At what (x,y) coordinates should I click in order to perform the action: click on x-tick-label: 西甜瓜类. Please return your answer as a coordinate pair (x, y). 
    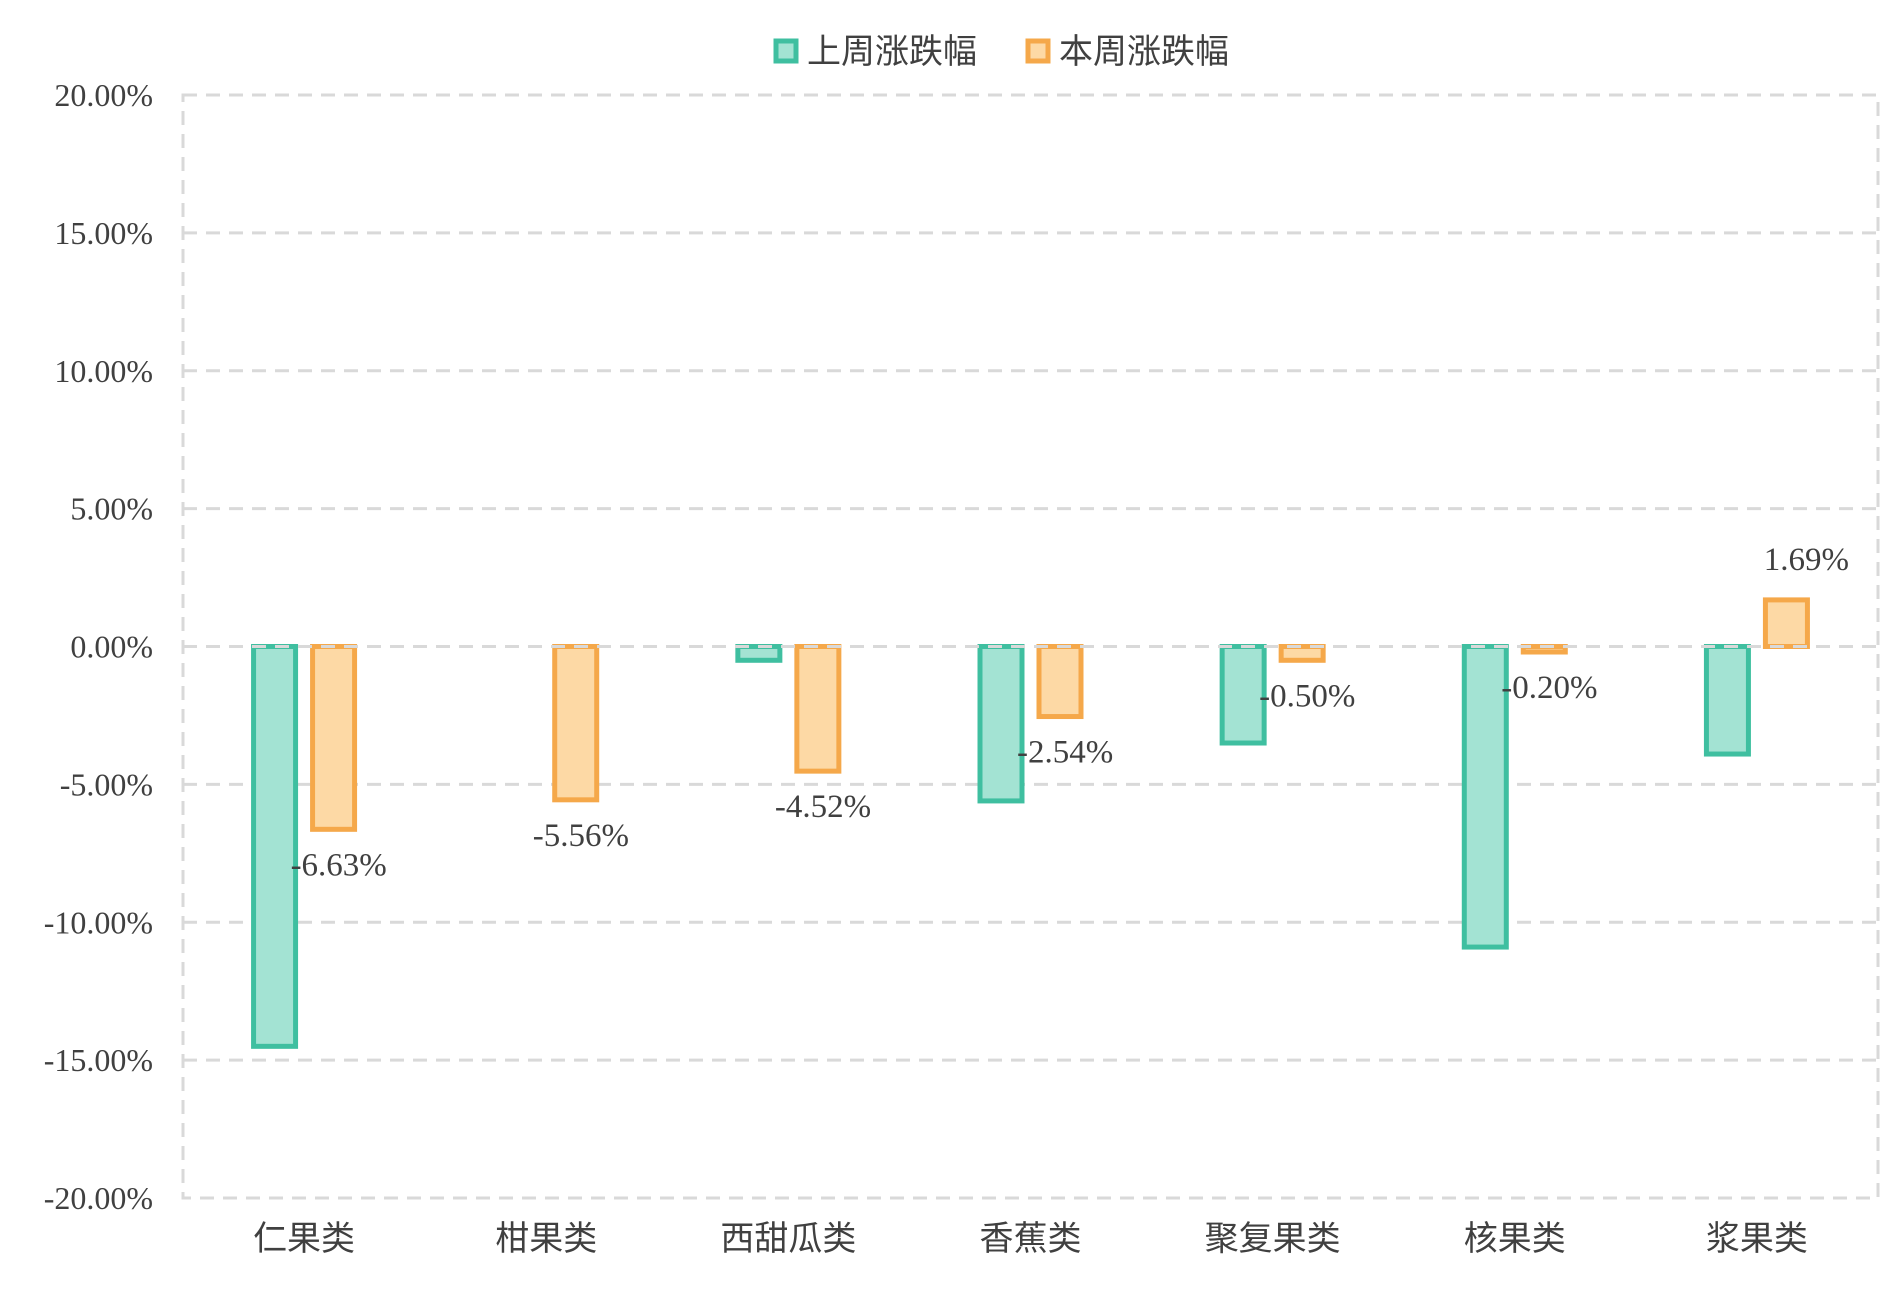
    Looking at the image, I should click on (788, 1239).